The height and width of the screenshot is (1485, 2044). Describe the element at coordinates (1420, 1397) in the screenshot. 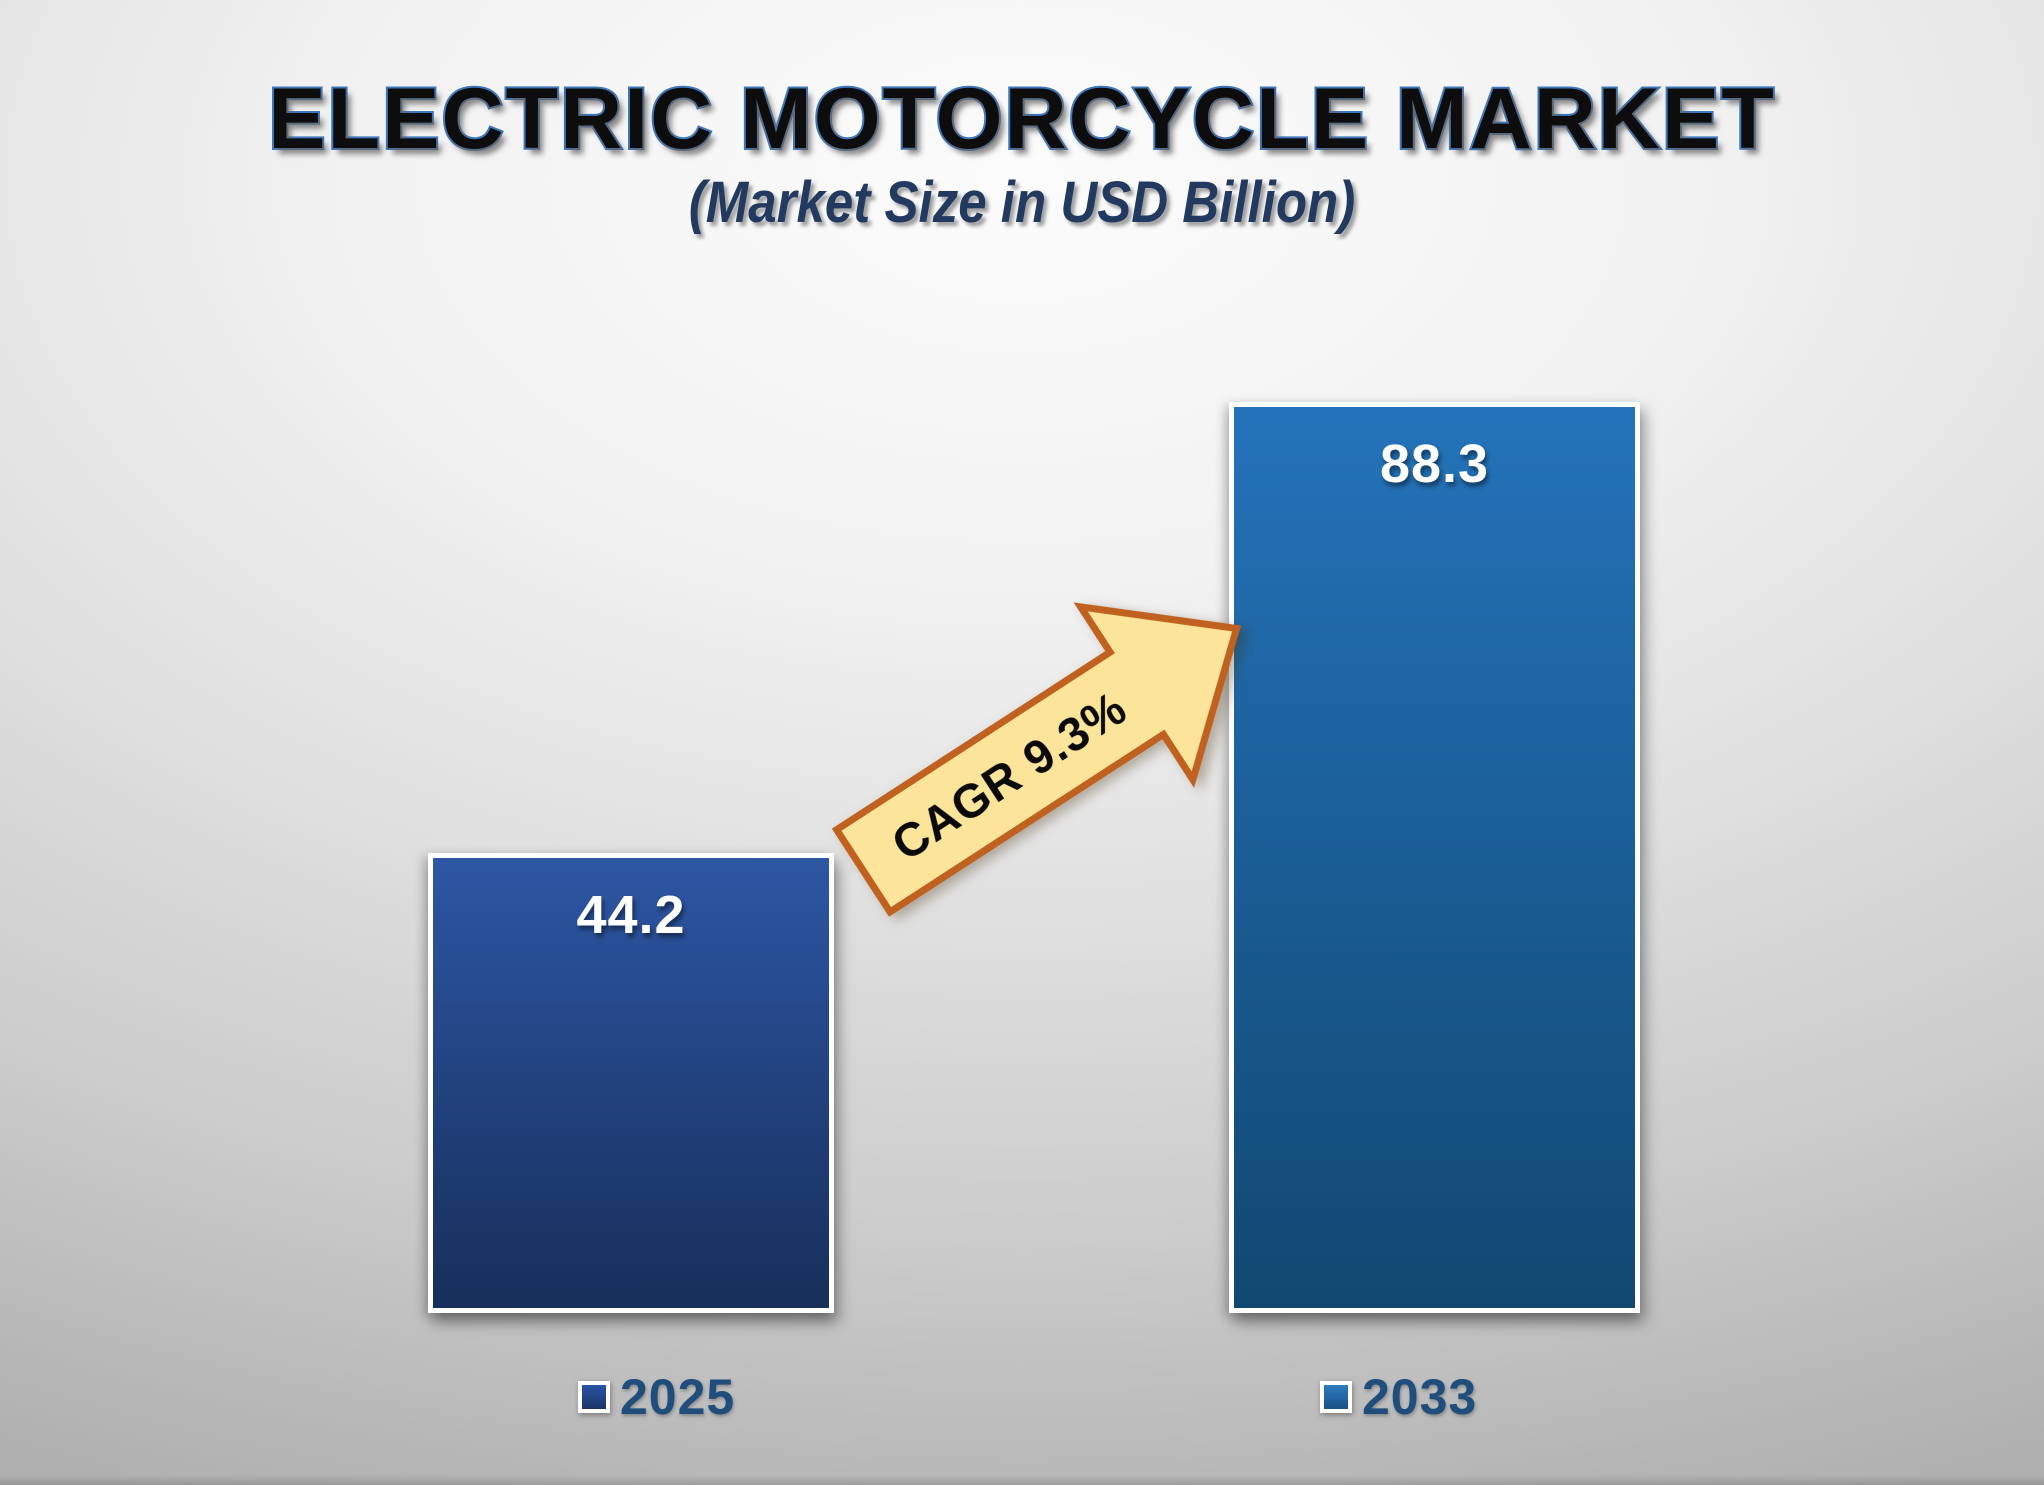

I see `legend-label-2033: 2033` at that location.